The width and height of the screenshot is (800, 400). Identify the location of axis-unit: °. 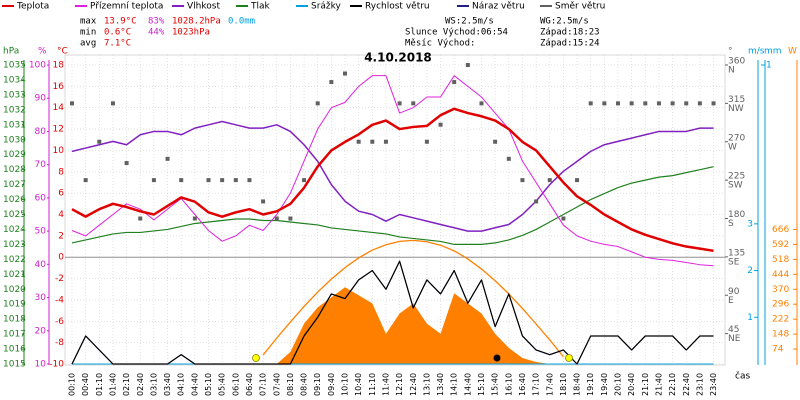
(730, 52).